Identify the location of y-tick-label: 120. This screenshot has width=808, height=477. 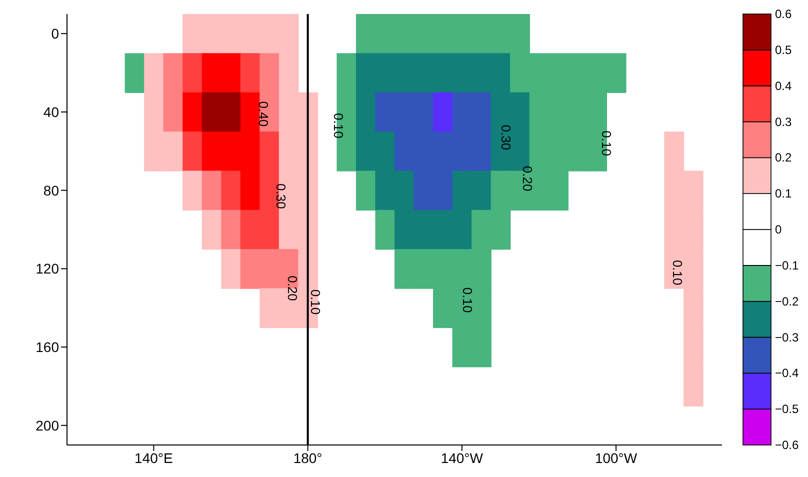
(48, 268).